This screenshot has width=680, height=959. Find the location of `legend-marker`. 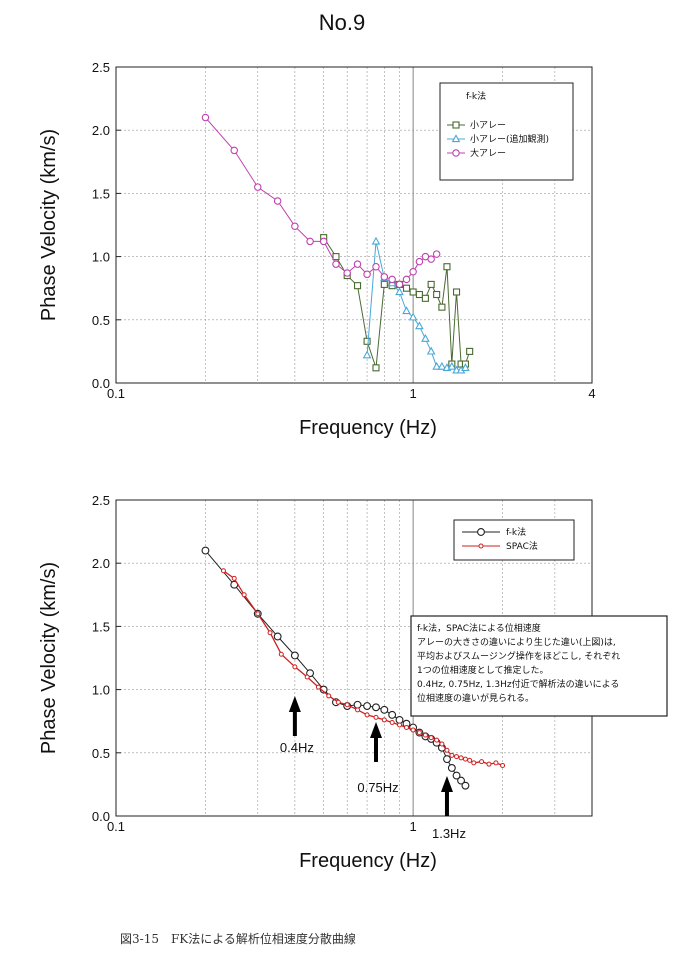

legend-marker is located at coordinates (481, 532).